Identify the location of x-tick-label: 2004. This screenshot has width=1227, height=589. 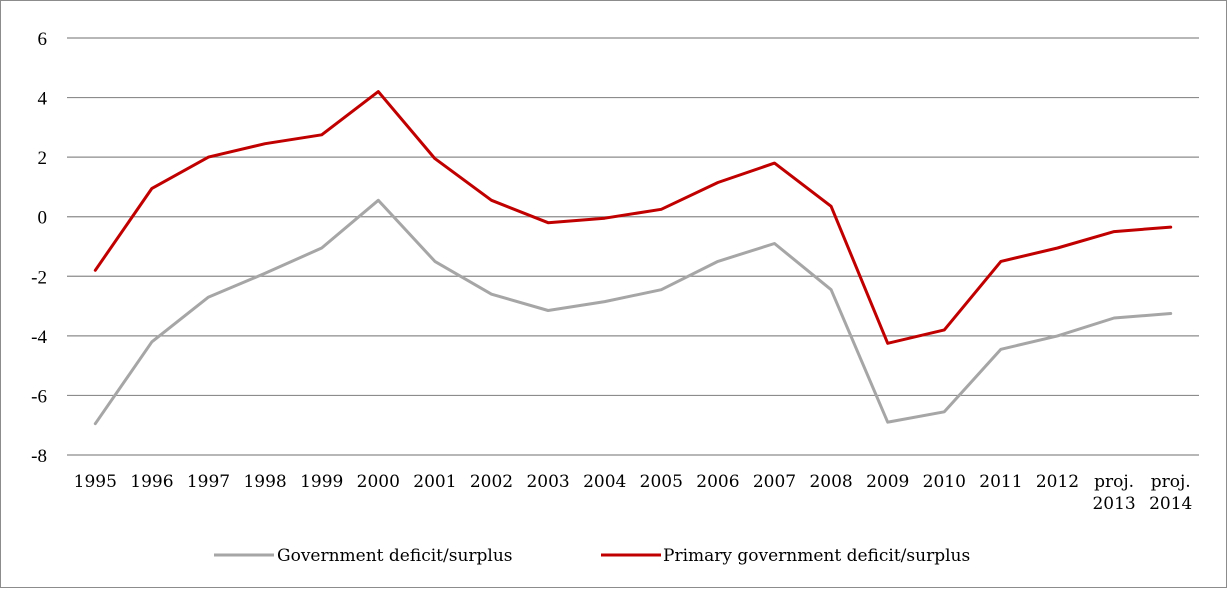
(604, 482).